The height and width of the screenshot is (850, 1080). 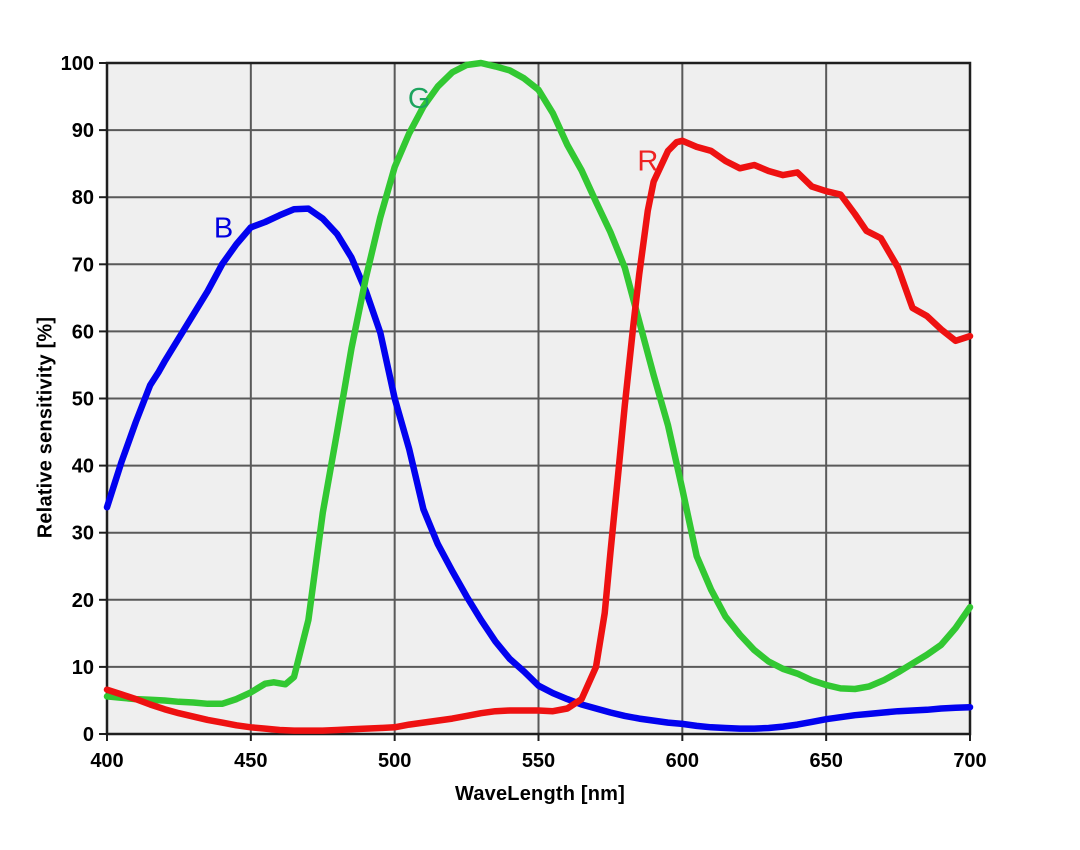 I want to click on y-tick-label-90: 90, so click(x=83, y=131).